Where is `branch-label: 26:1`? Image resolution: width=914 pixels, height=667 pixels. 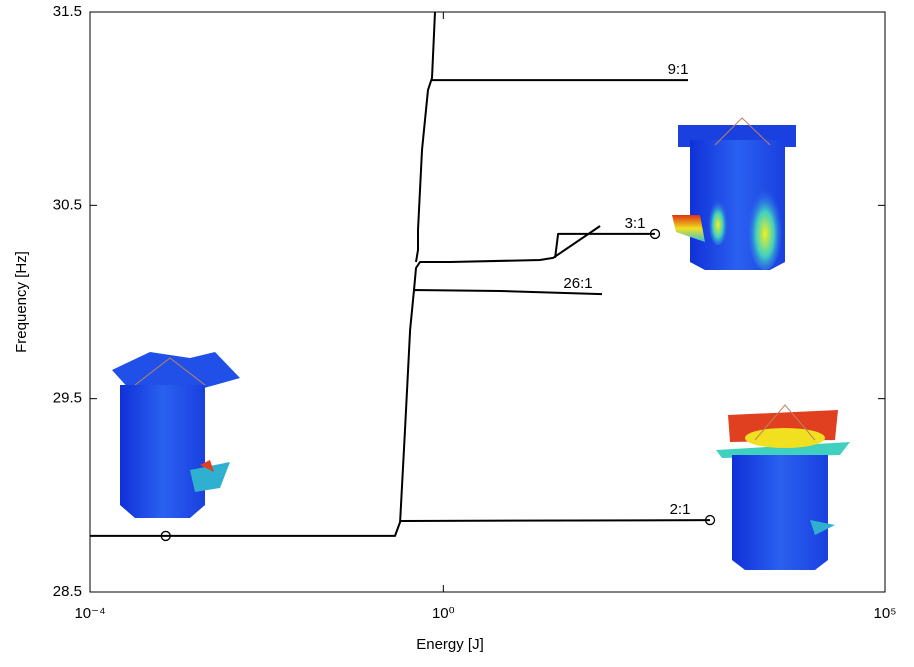
branch-label: 26:1 is located at coordinates (577, 283).